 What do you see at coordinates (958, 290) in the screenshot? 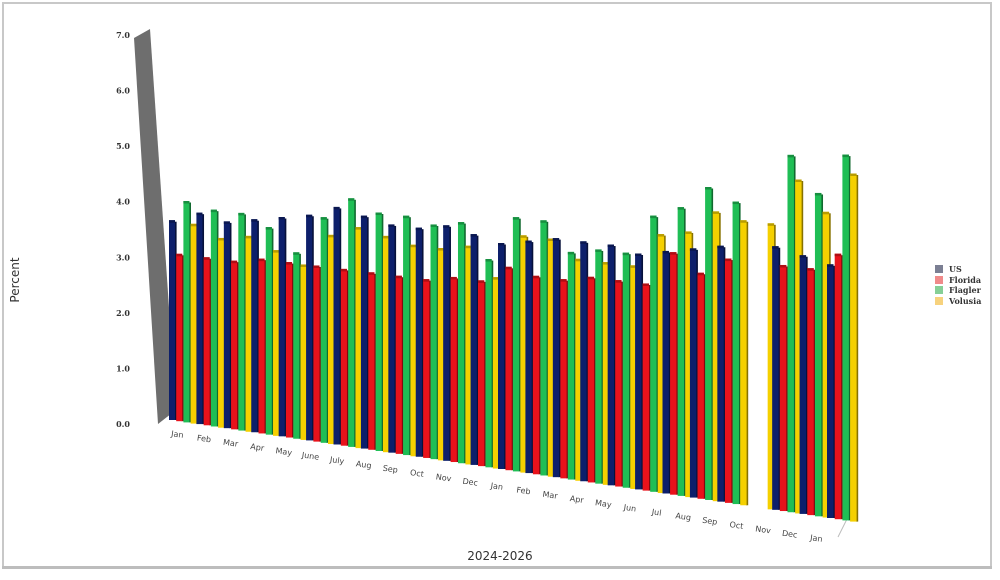
I see `legend-item-flagler: Flagler` at bounding box center [958, 290].